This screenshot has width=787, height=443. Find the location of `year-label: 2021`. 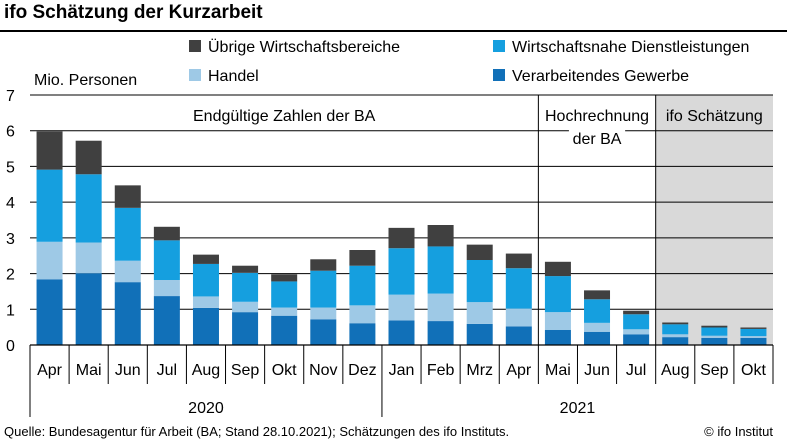

year-label: 2021 is located at coordinates (578, 408).